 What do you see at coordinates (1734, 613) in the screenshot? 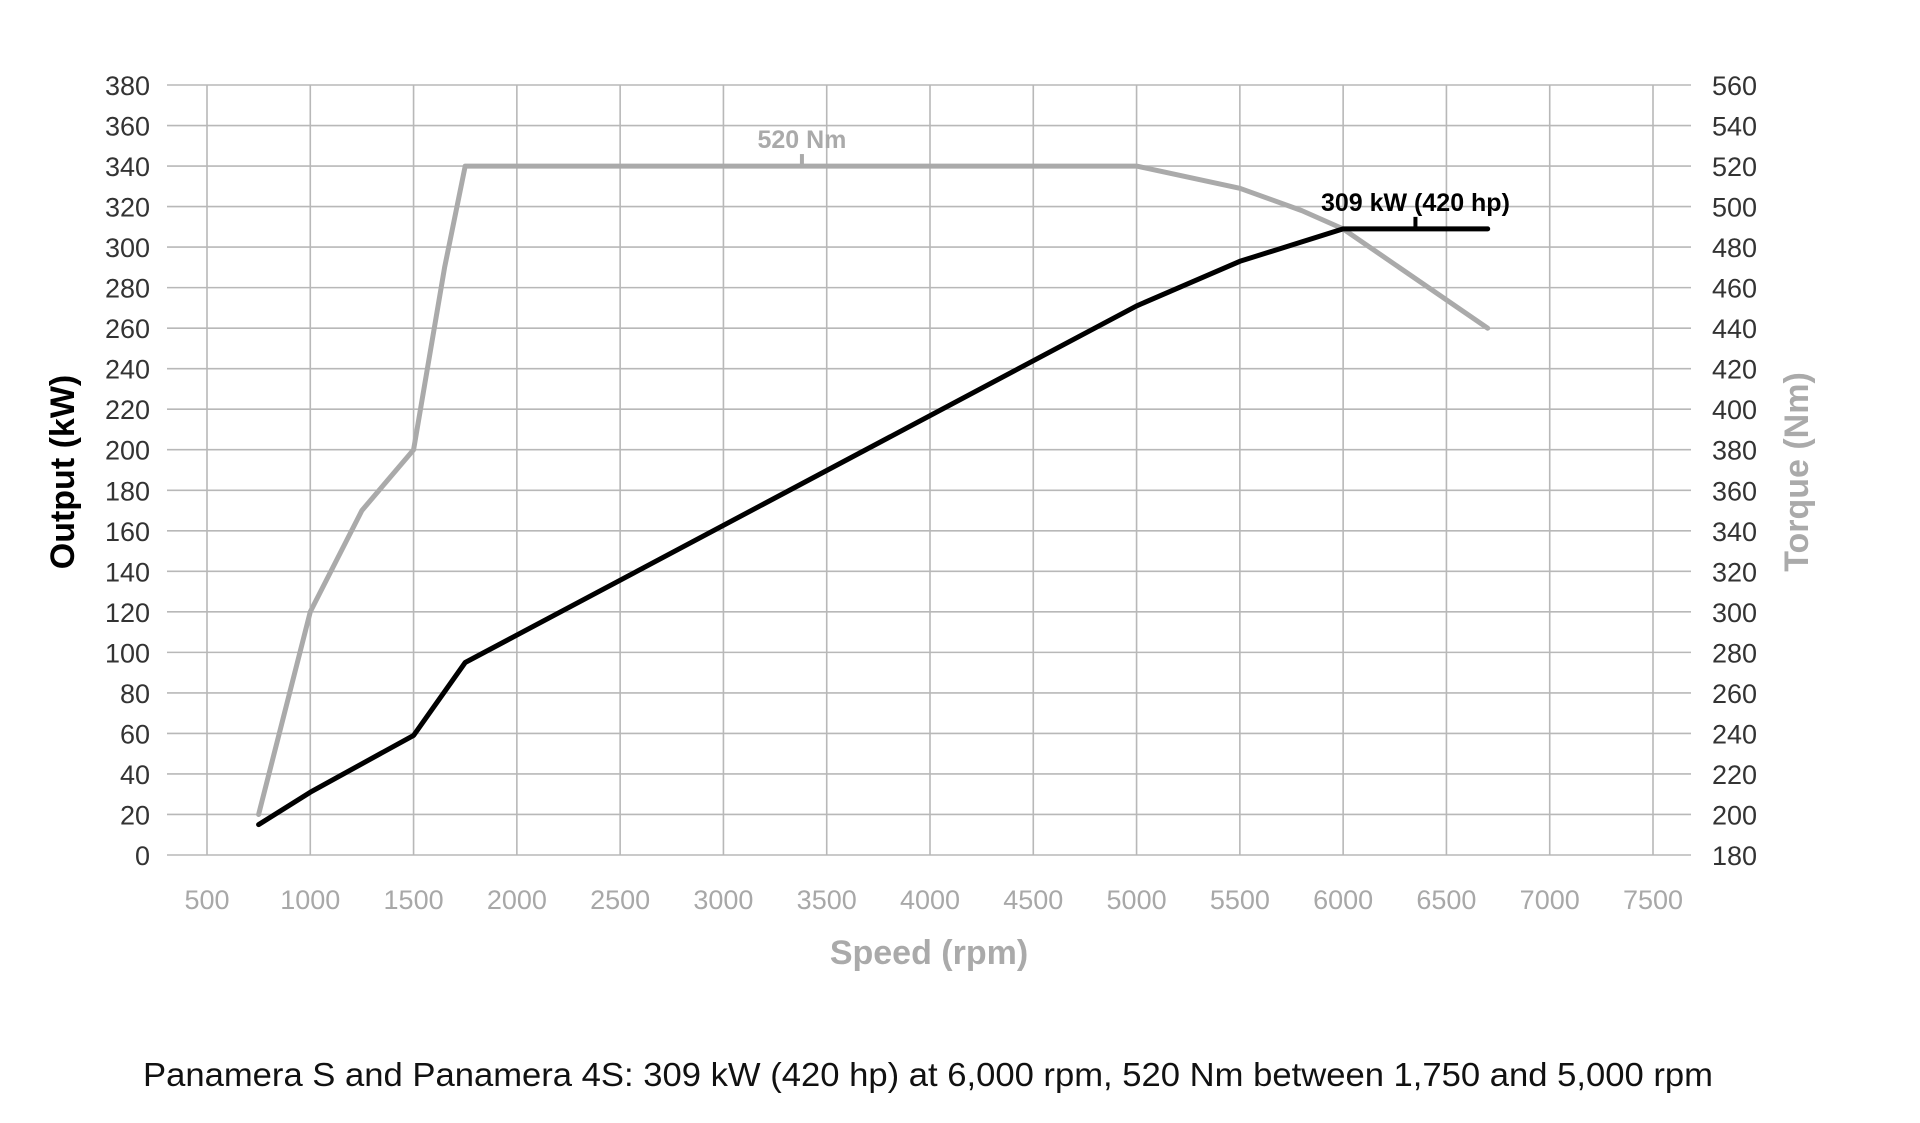
I see `y2-tick-label: 300` at bounding box center [1734, 613].